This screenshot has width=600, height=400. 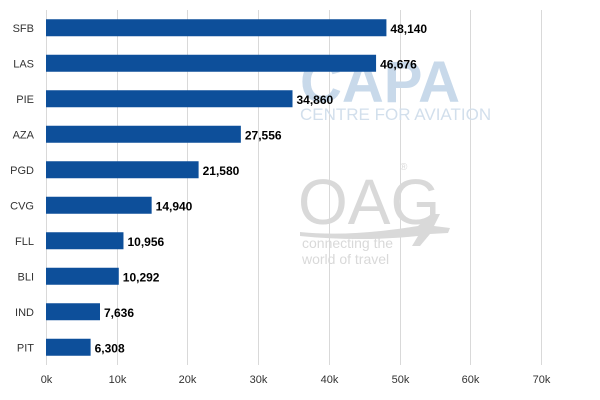 What do you see at coordinates (110, 348) in the screenshot?
I see `data-label: 6,308` at bounding box center [110, 348].